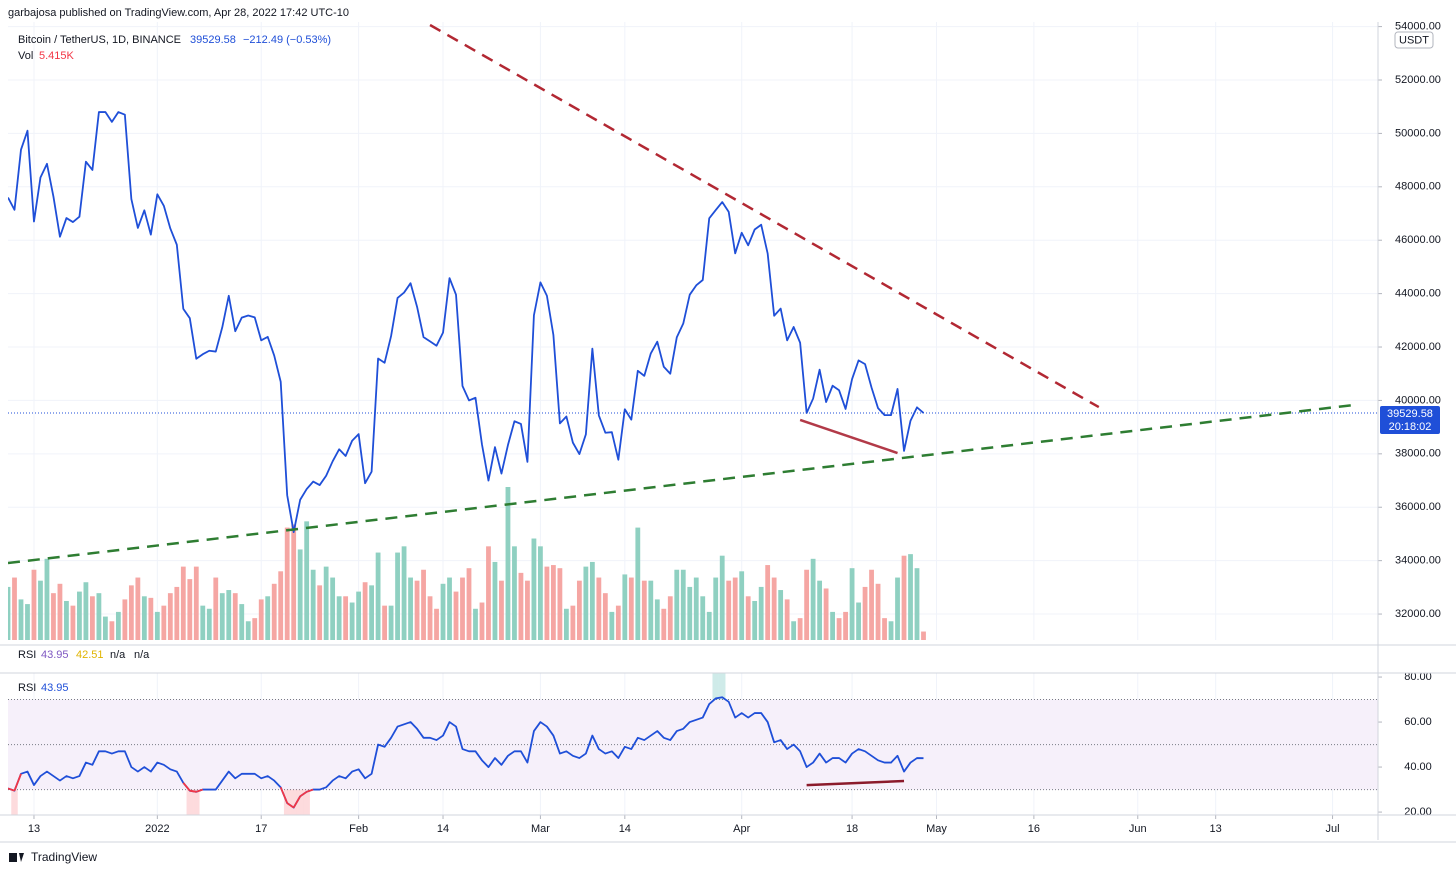  I want to click on footer-logo, so click(16, 857).